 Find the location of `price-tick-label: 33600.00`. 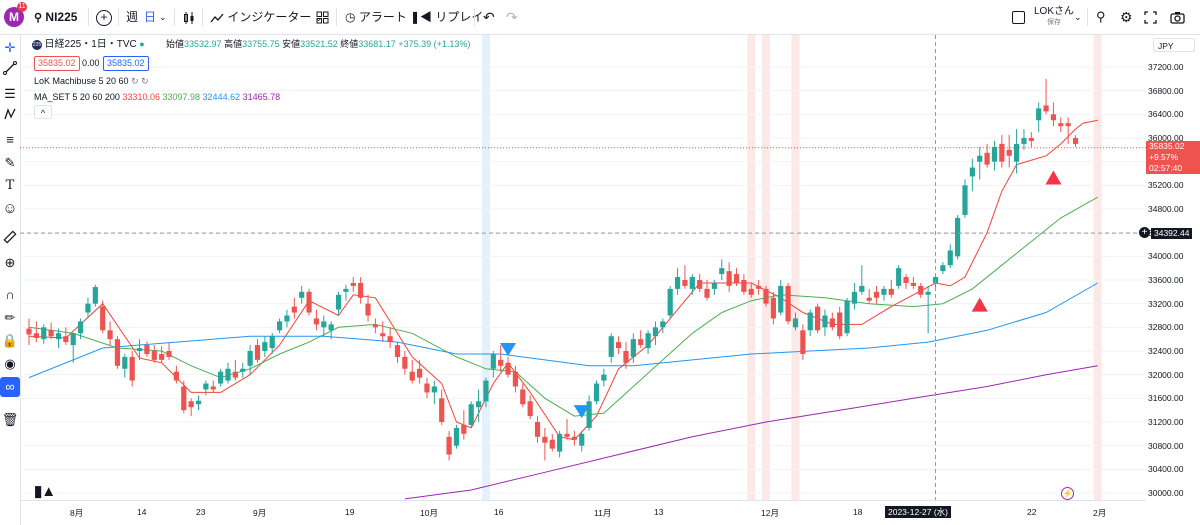

price-tick-label: 33600.00 is located at coordinates (1166, 280).